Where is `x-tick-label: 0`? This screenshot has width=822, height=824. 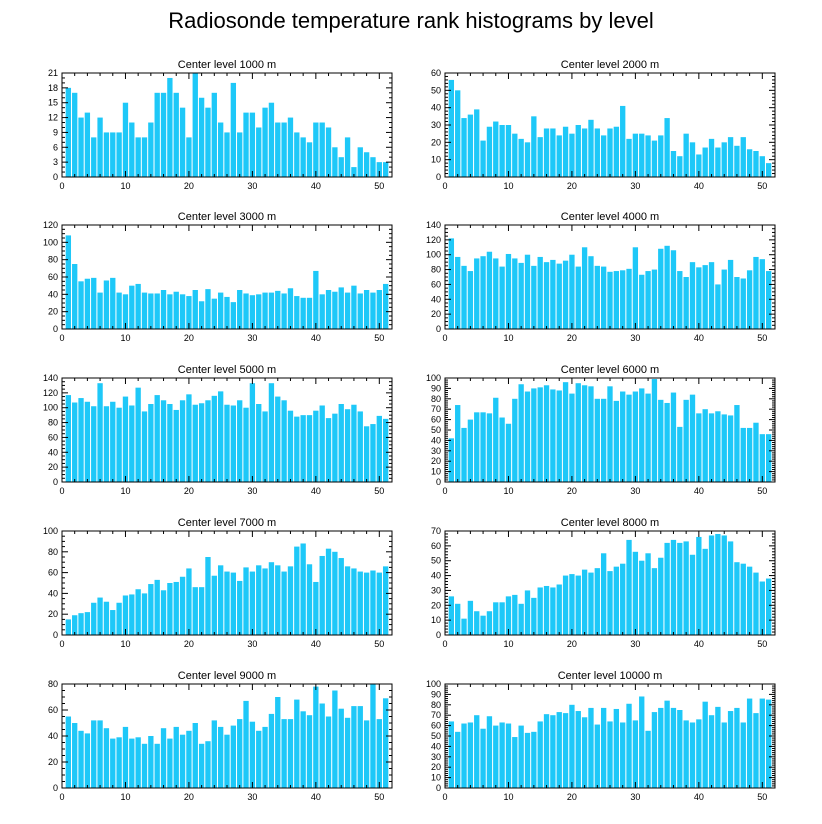 x-tick-label: 0 is located at coordinates (61, 644).